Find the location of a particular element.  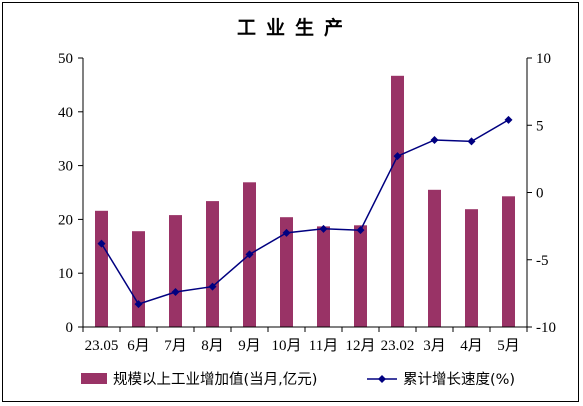

legend-bar-swatch is located at coordinates (94, 378).